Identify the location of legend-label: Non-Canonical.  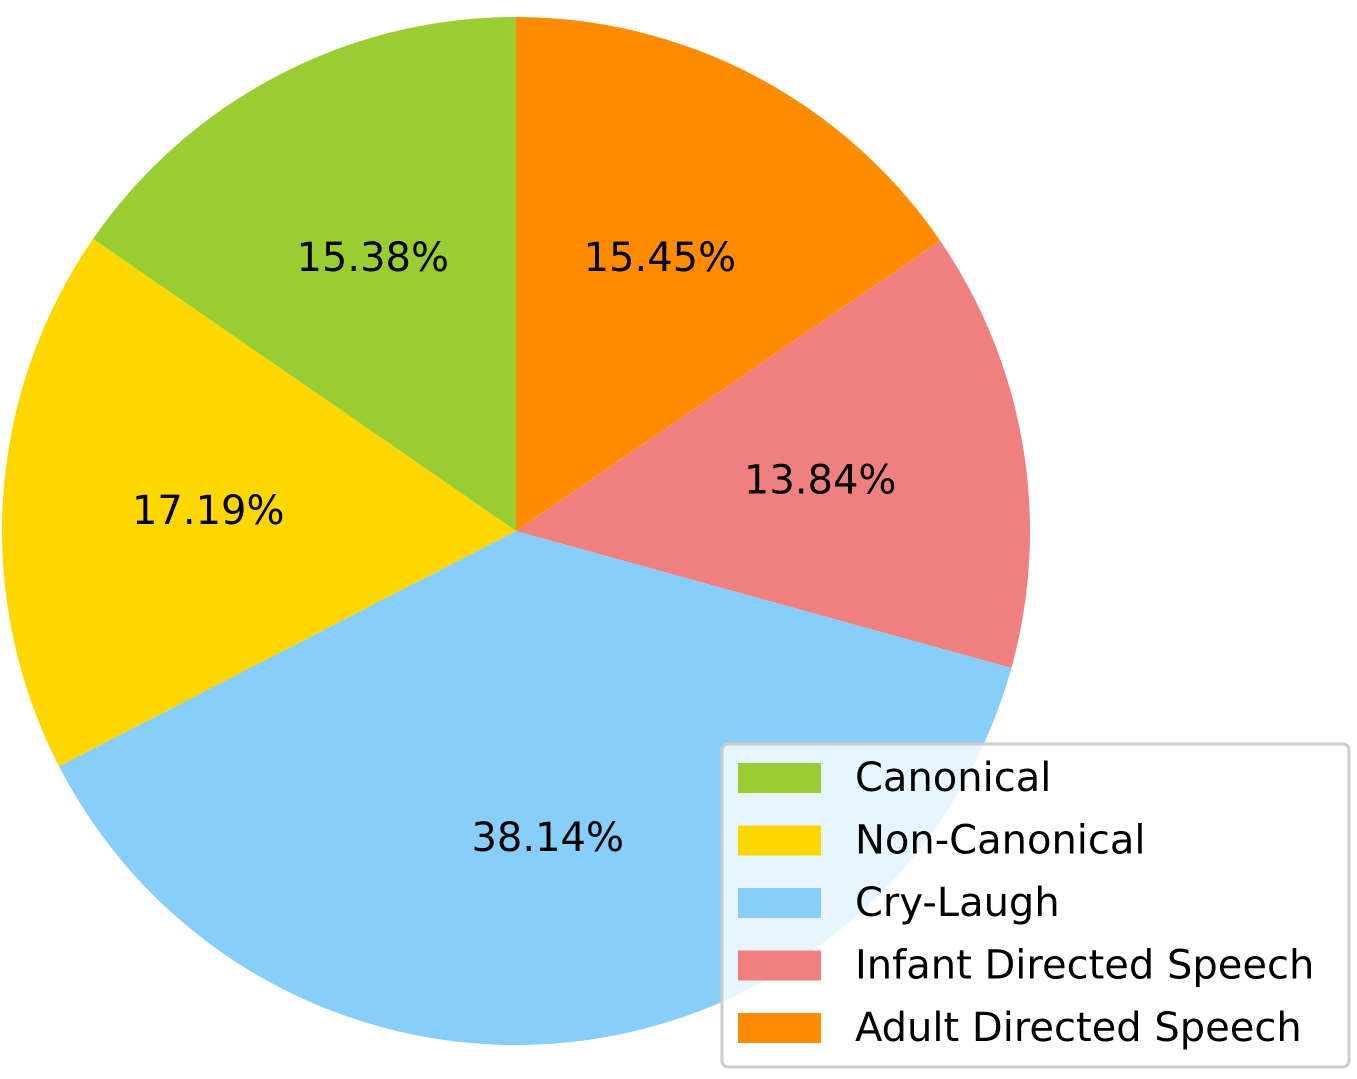
(1000, 841).